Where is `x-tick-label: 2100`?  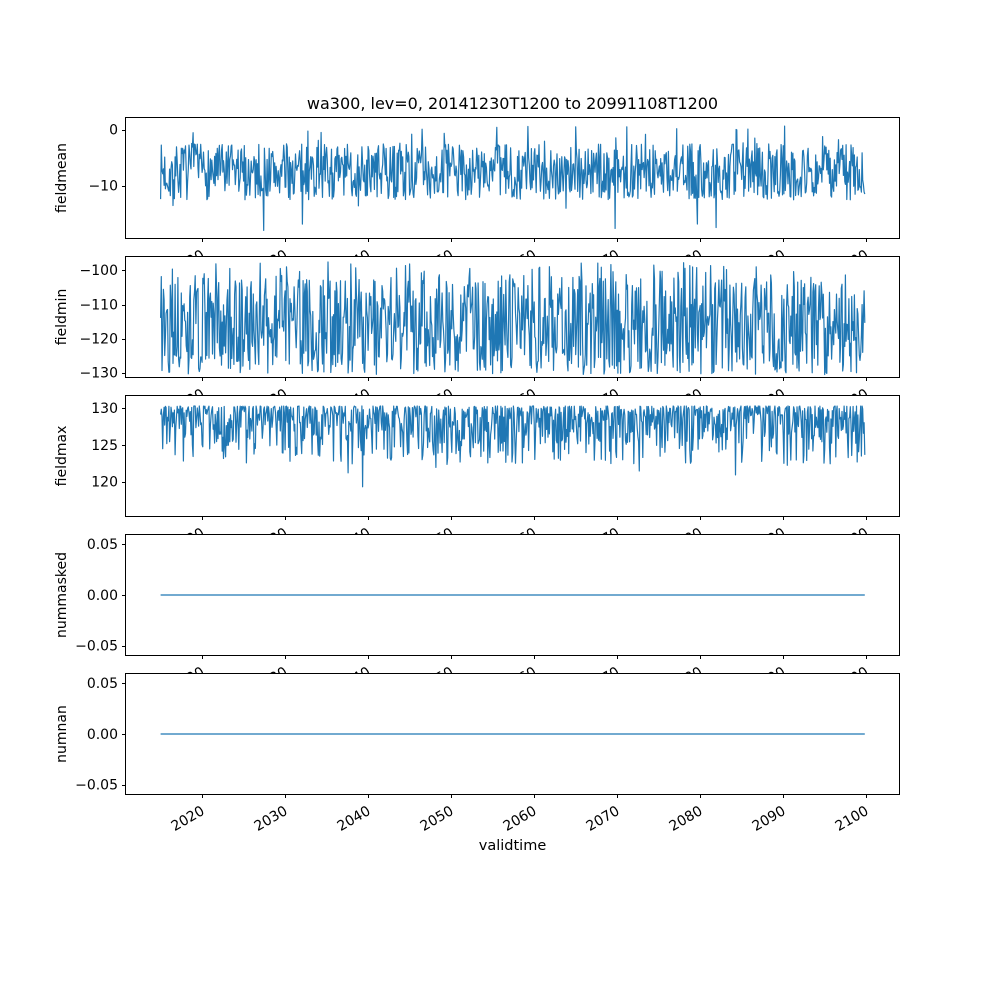
x-tick-label: 2100 is located at coordinates (852, 819).